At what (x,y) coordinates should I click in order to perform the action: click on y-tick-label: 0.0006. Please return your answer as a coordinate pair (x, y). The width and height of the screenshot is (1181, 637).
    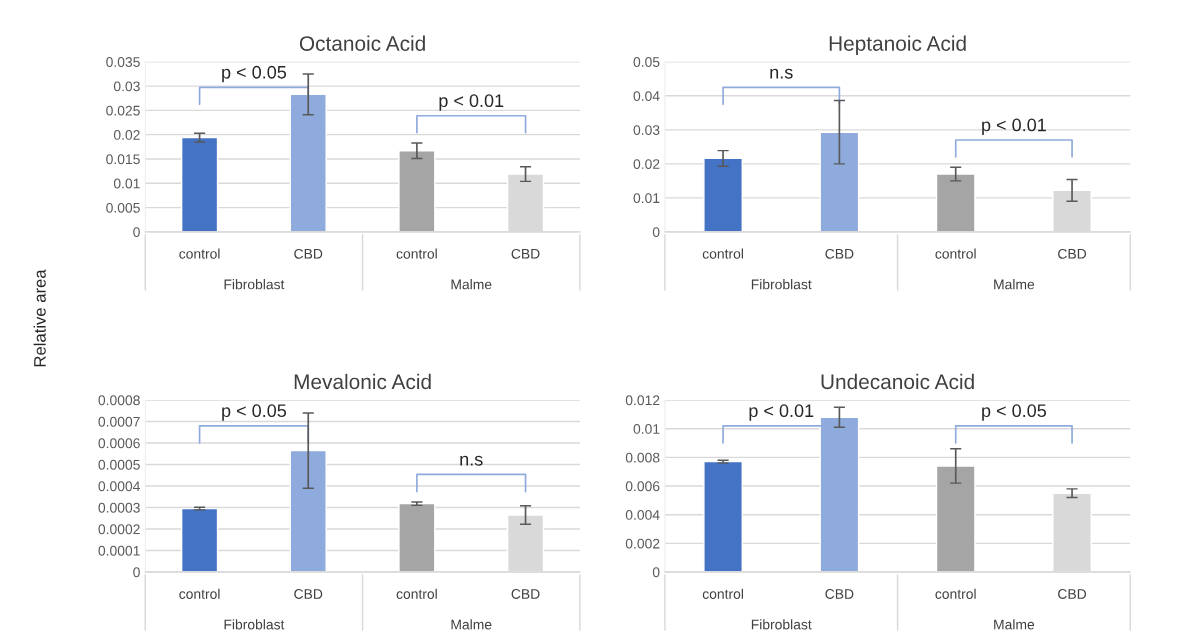
    Looking at the image, I should click on (119, 443).